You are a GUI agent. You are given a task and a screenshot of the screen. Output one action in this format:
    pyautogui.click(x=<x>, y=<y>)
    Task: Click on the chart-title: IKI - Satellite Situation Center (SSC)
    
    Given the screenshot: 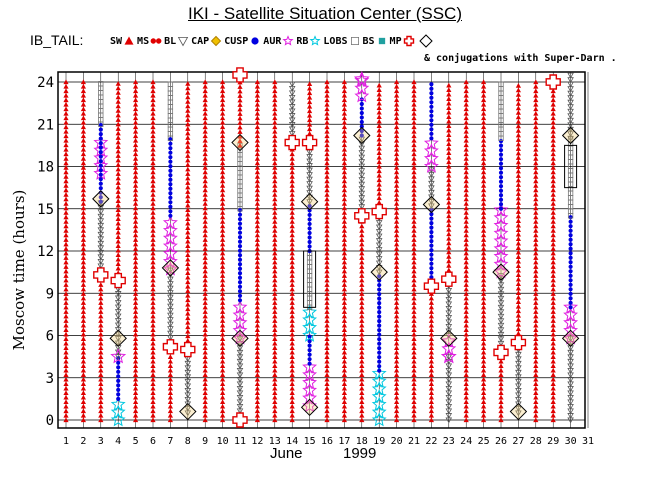 What is the action you would take?
    pyautogui.click(x=324, y=13)
    